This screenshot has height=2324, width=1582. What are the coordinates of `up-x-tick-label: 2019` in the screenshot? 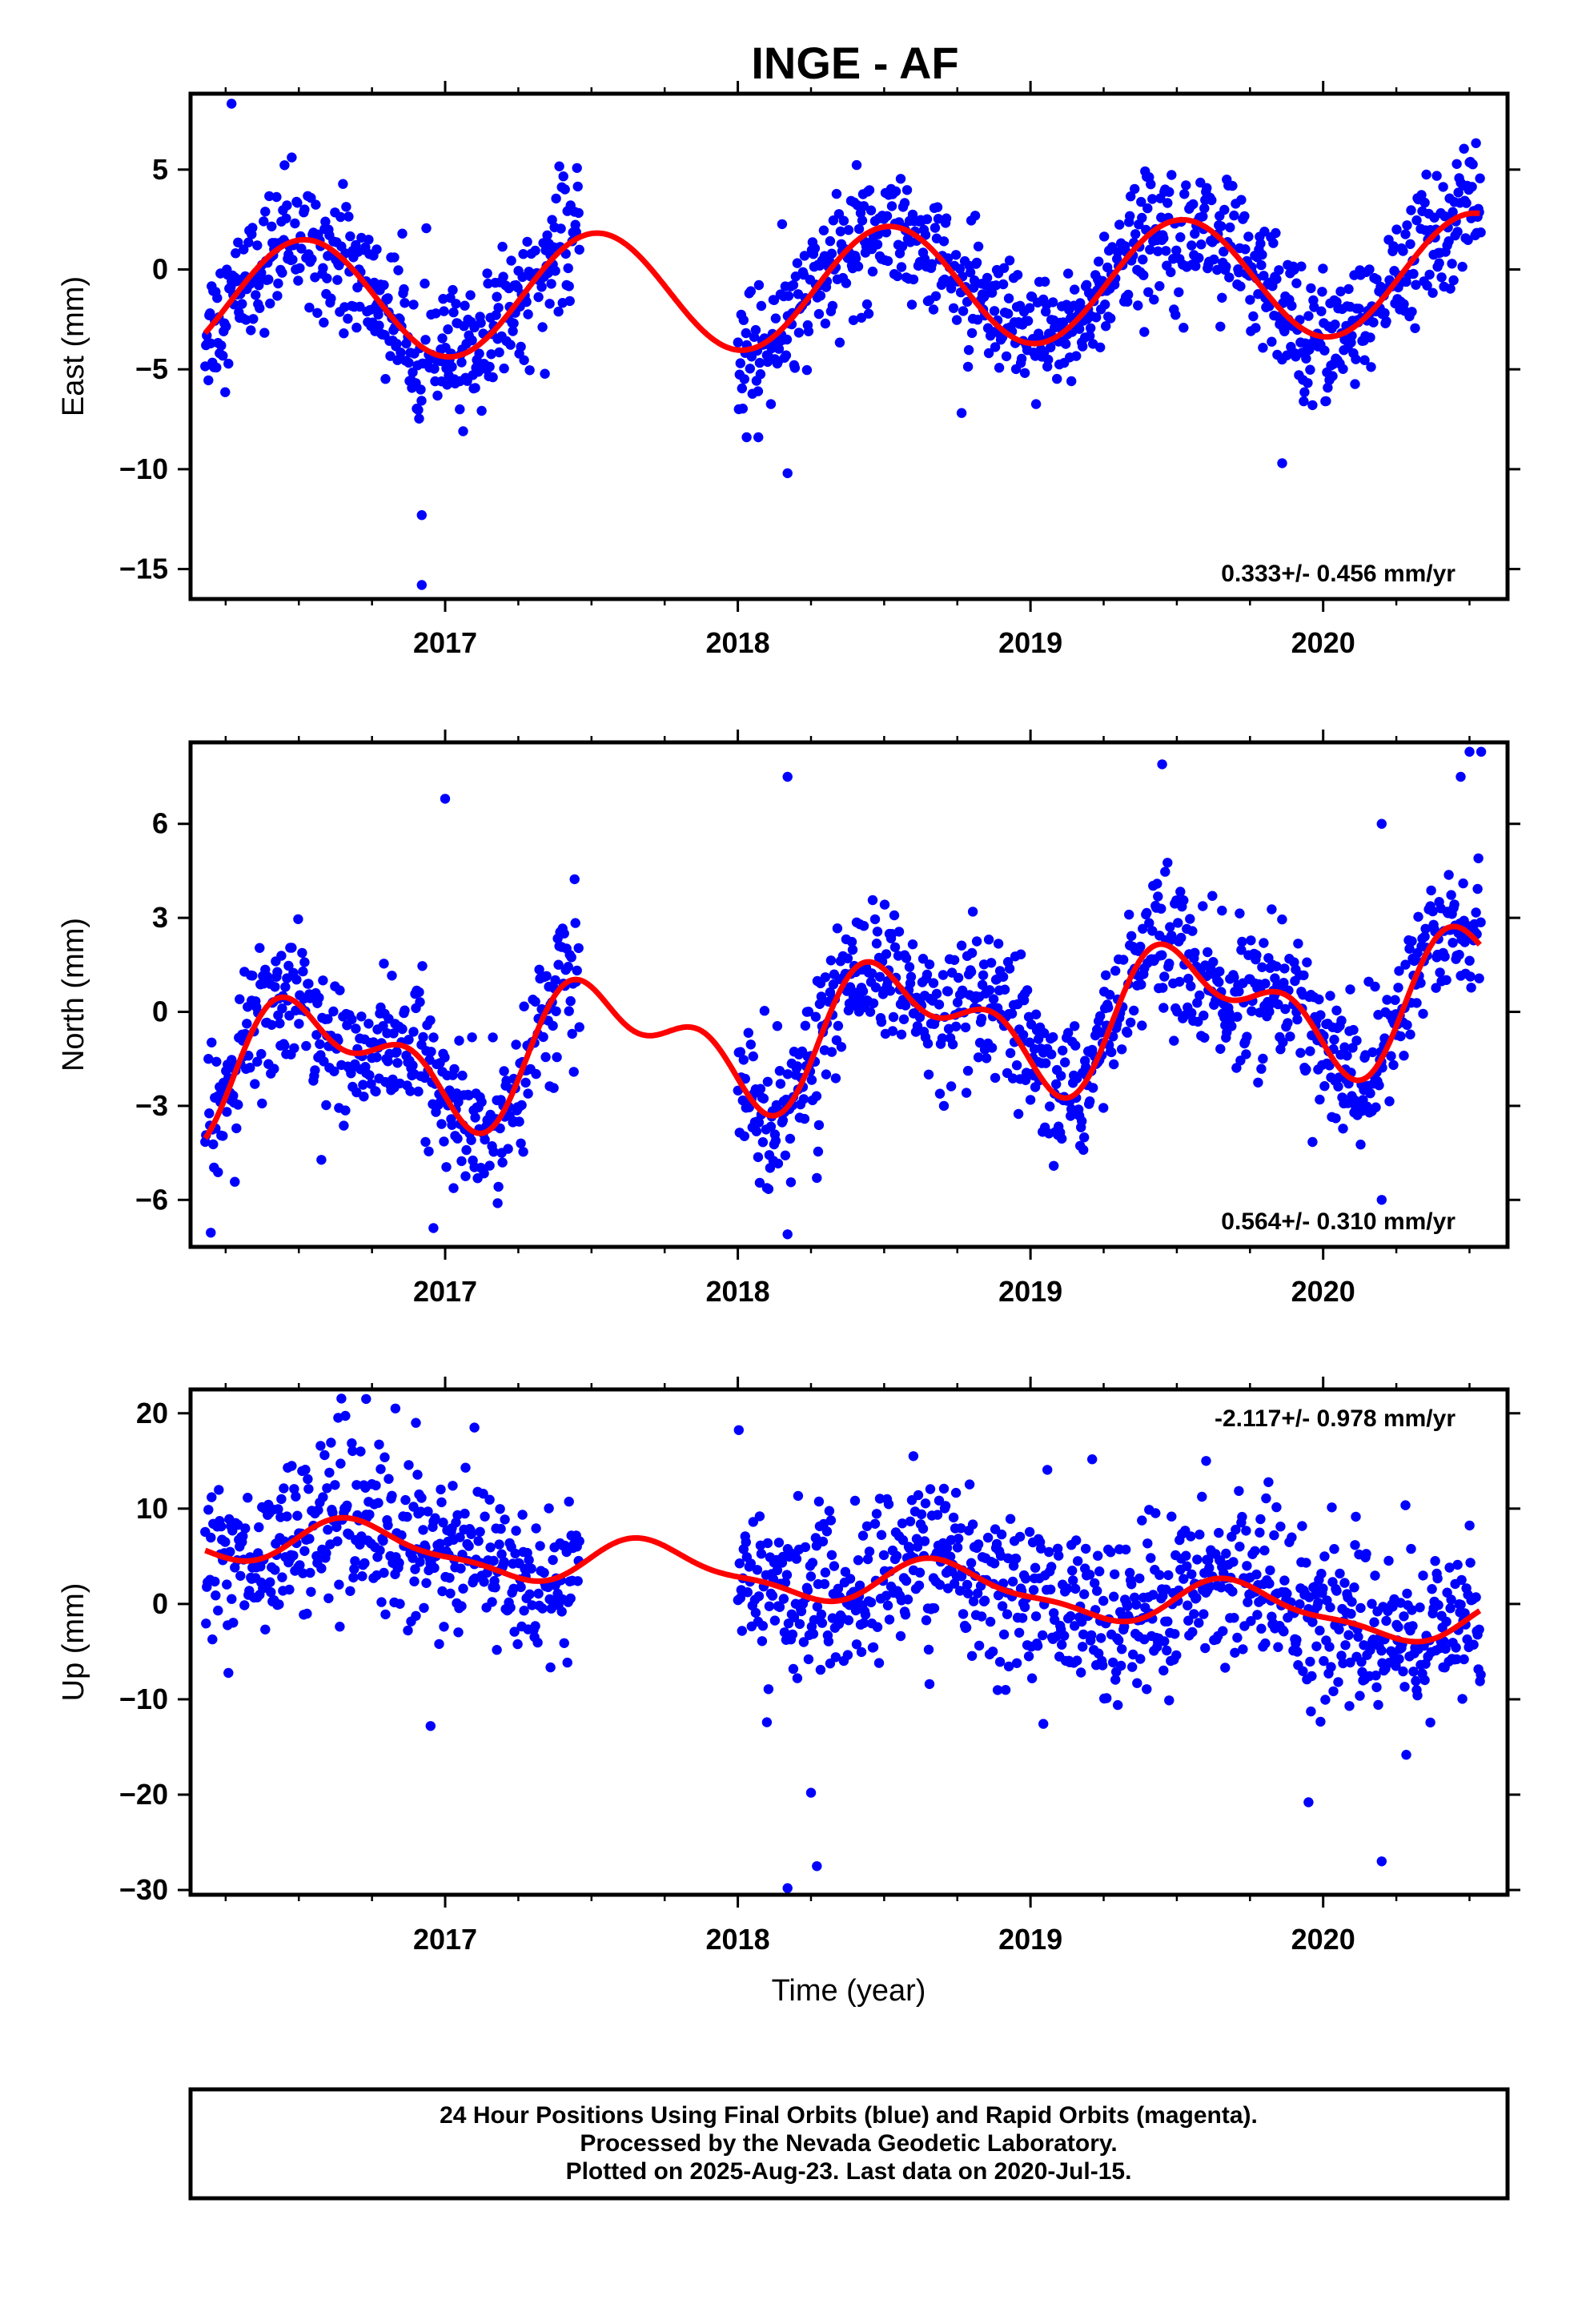 It's located at (1030, 1940).